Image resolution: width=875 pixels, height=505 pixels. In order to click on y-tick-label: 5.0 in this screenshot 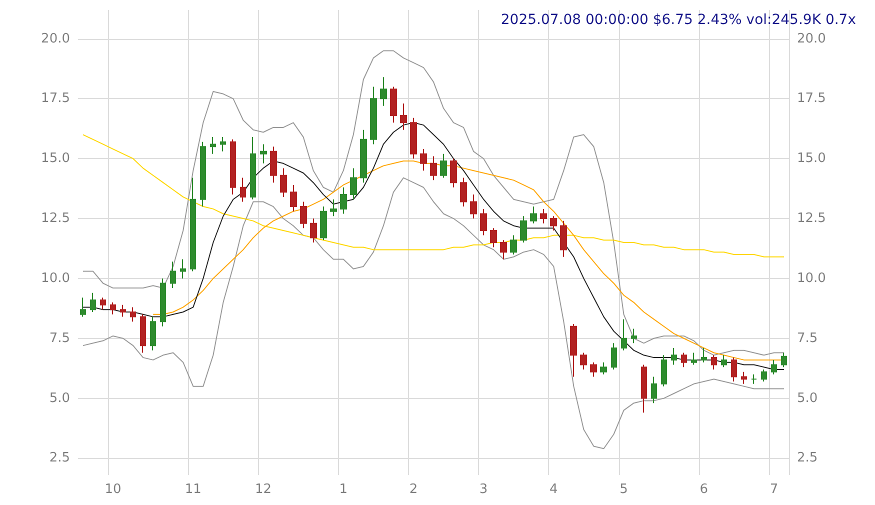, I will do `click(59, 398)`.